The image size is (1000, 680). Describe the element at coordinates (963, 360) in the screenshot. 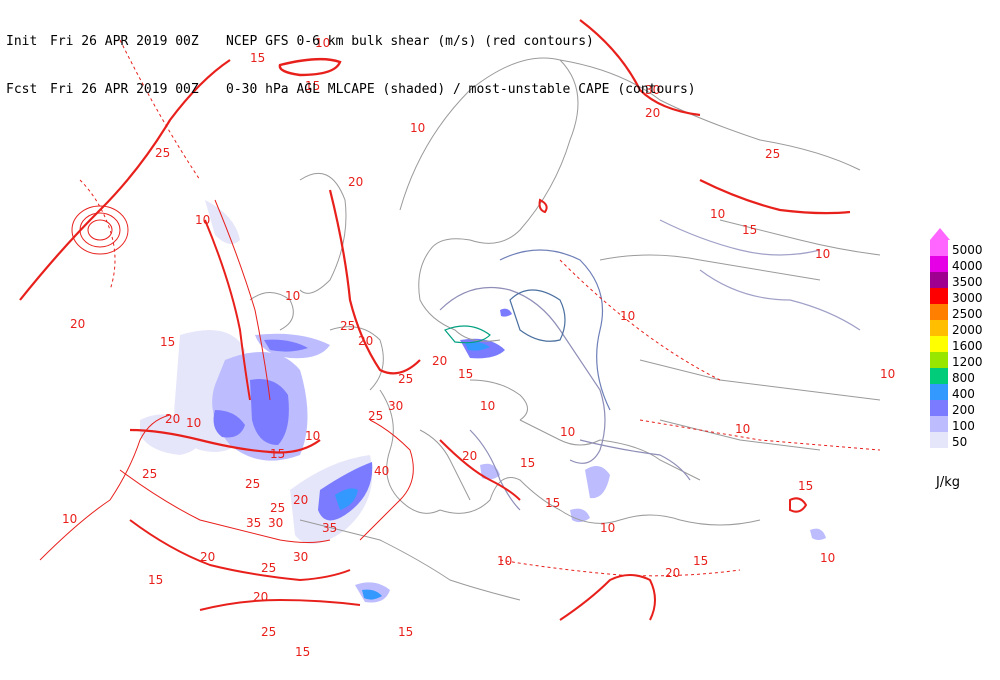

I see `legend-level-1200: 1200` at that location.